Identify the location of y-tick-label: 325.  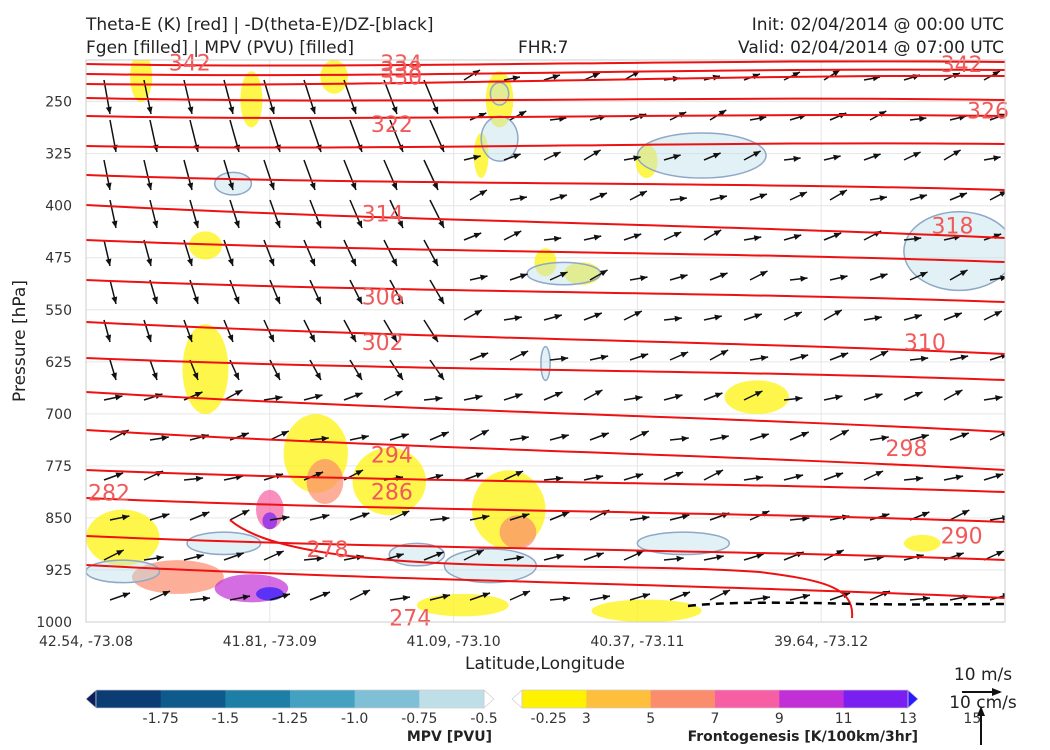
(58, 155).